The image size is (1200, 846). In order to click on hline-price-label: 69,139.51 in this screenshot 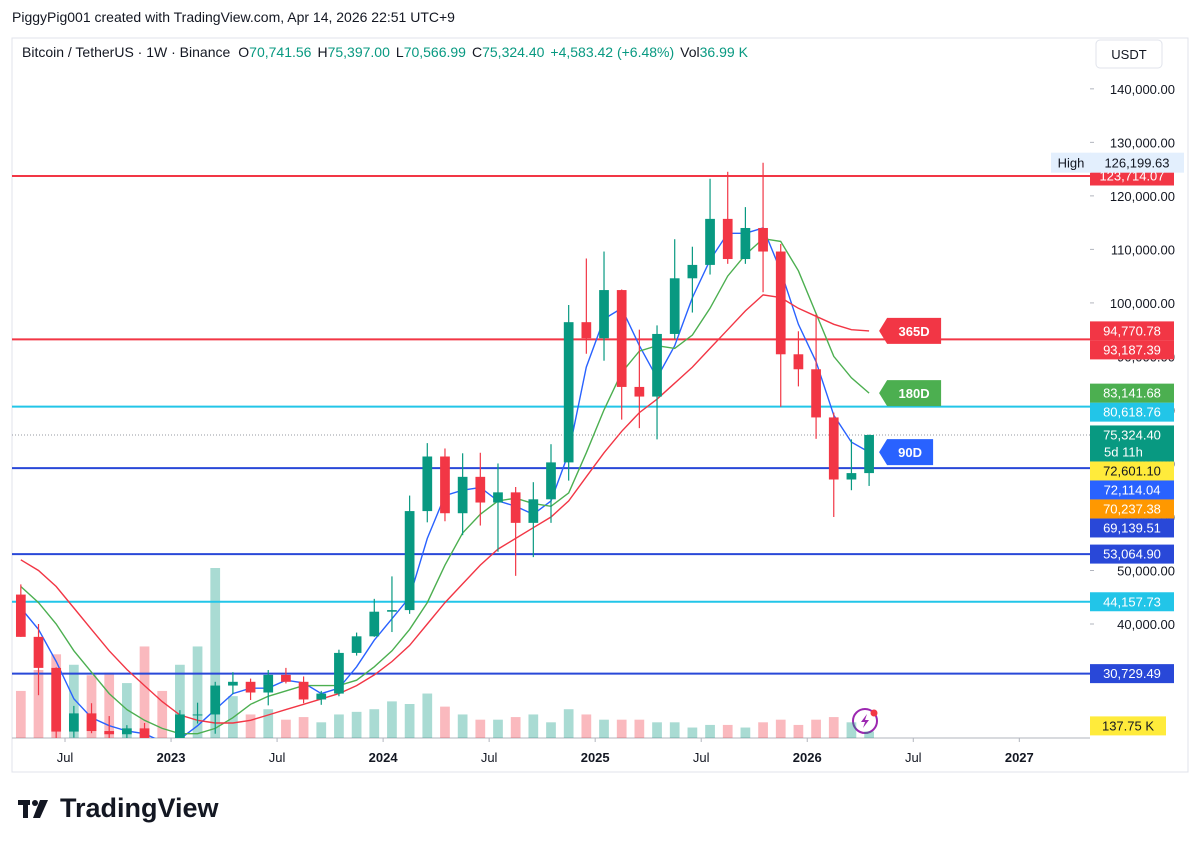, I will do `click(1132, 527)`.